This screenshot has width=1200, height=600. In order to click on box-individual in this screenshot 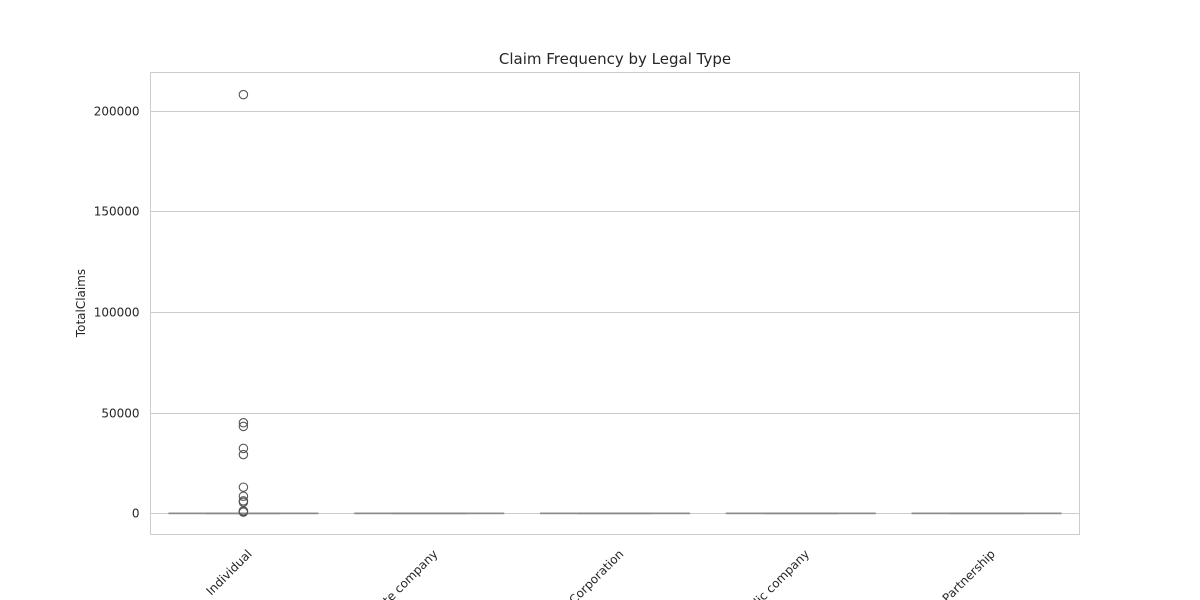, I will do `click(243, 303)`.